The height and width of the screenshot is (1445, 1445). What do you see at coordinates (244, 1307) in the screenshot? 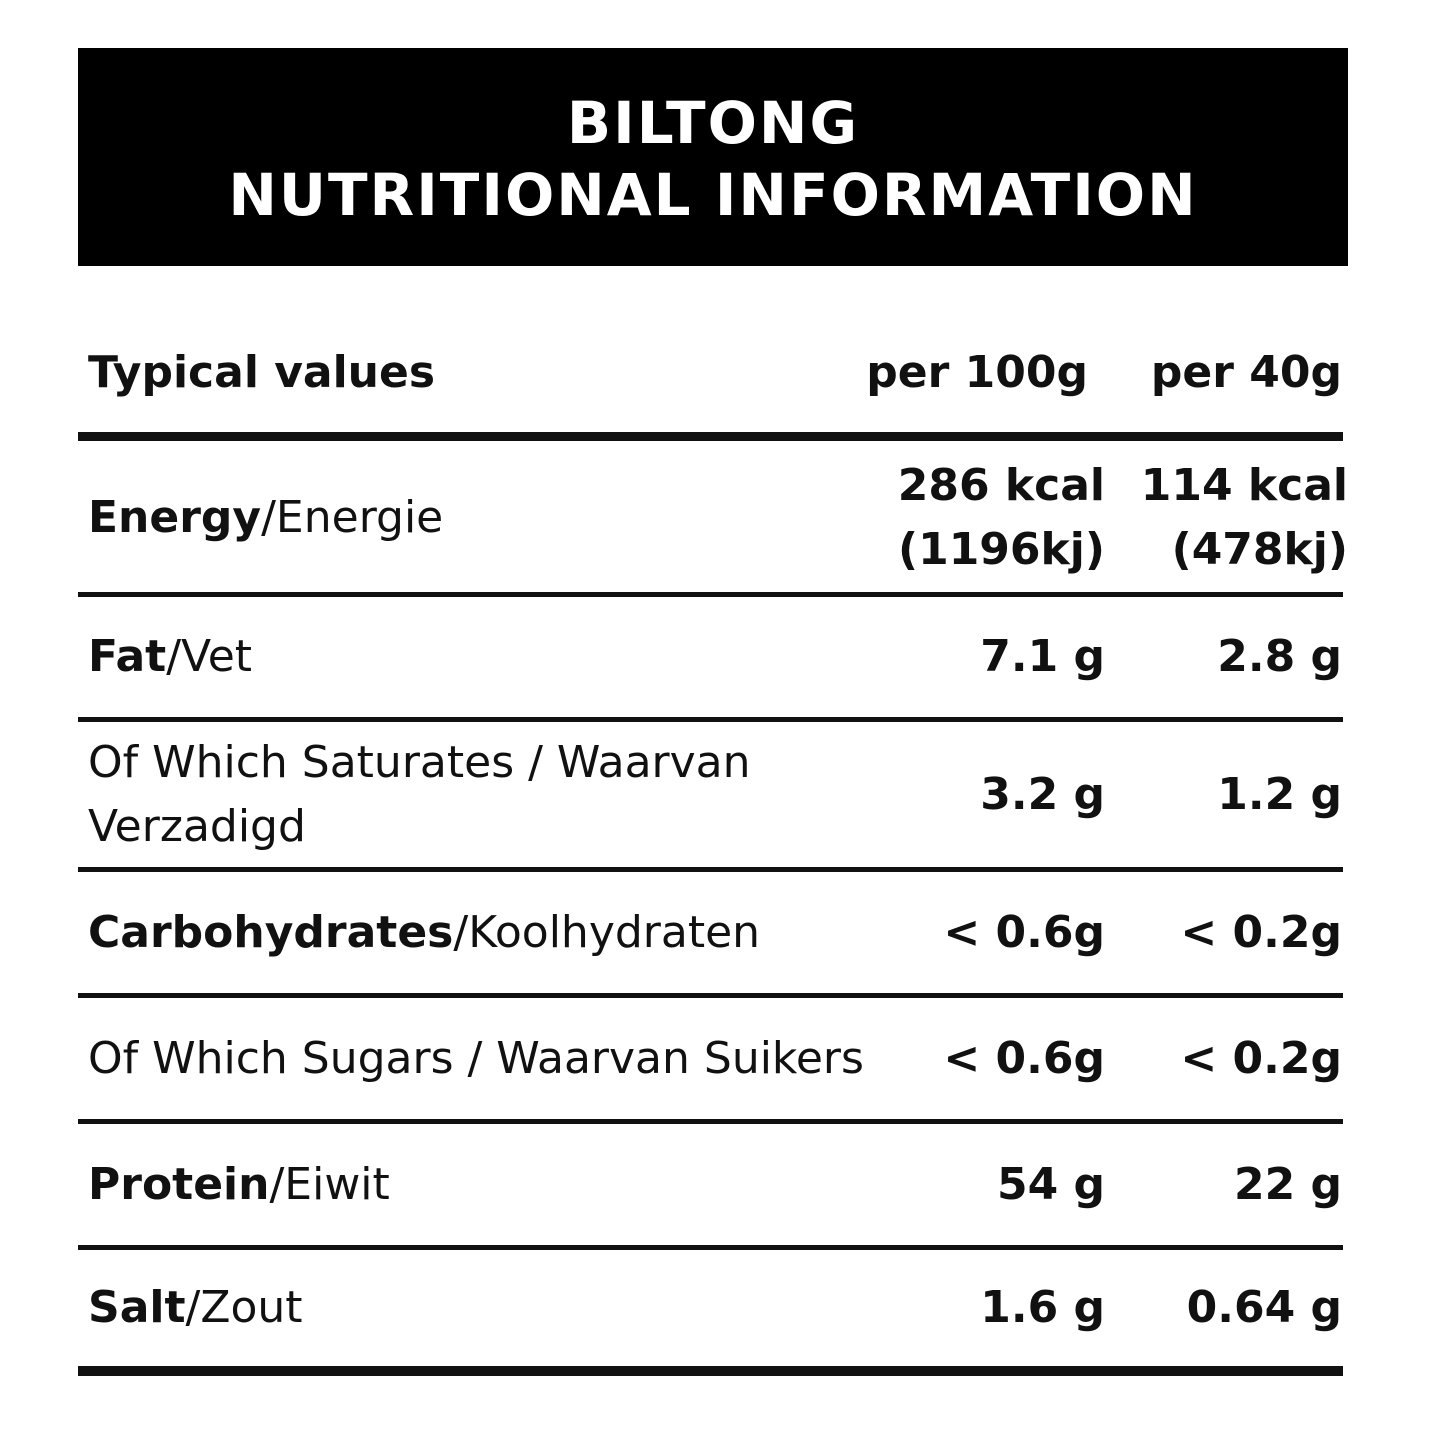
I see `label-dutch: /Zout` at bounding box center [244, 1307].